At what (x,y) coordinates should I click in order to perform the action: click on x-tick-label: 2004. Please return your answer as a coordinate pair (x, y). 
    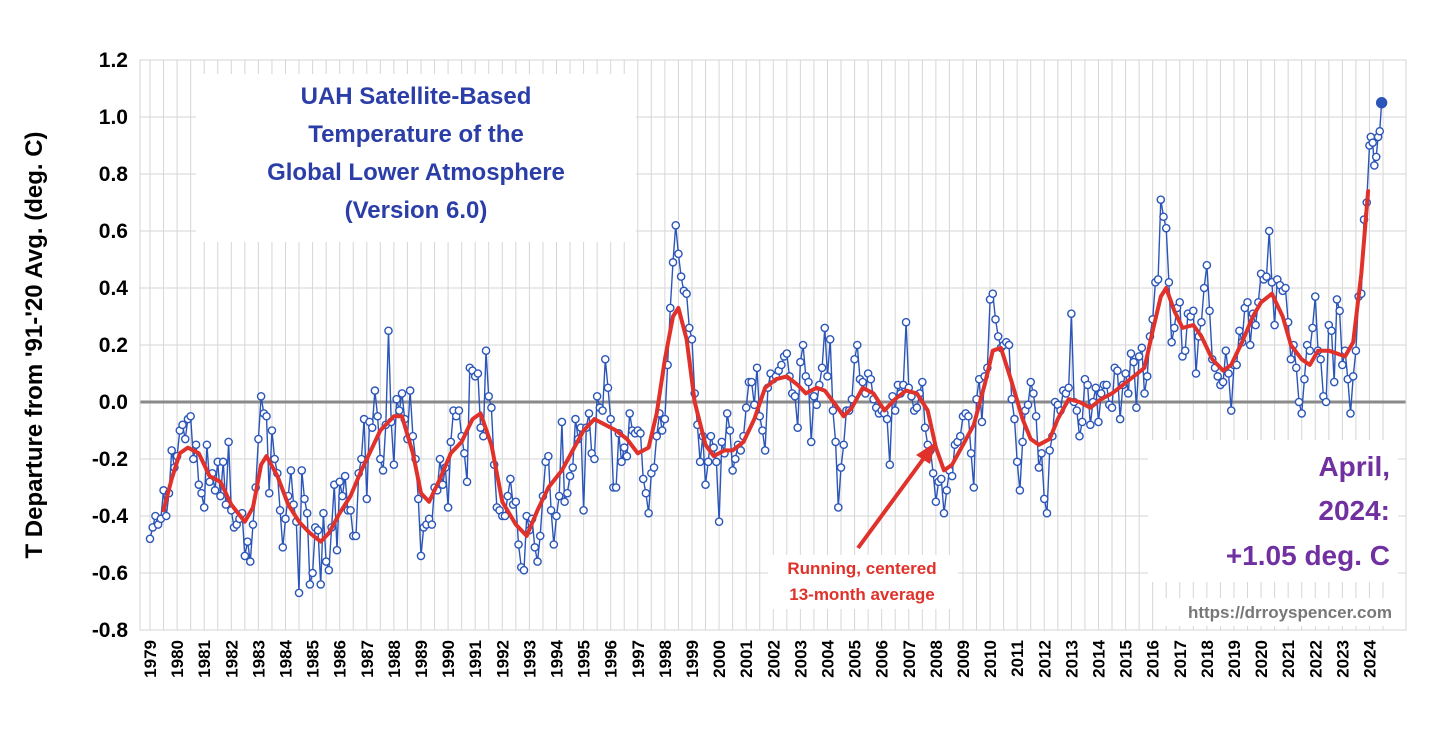
    Looking at the image, I should click on (827, 658).